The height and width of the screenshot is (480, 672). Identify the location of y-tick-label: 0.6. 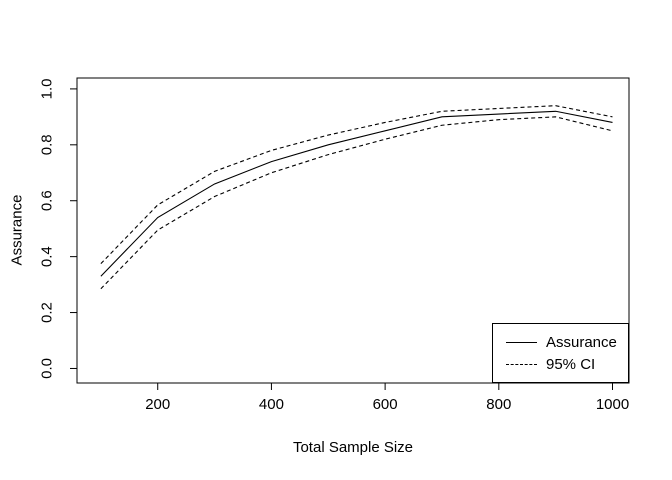
(47, 200).